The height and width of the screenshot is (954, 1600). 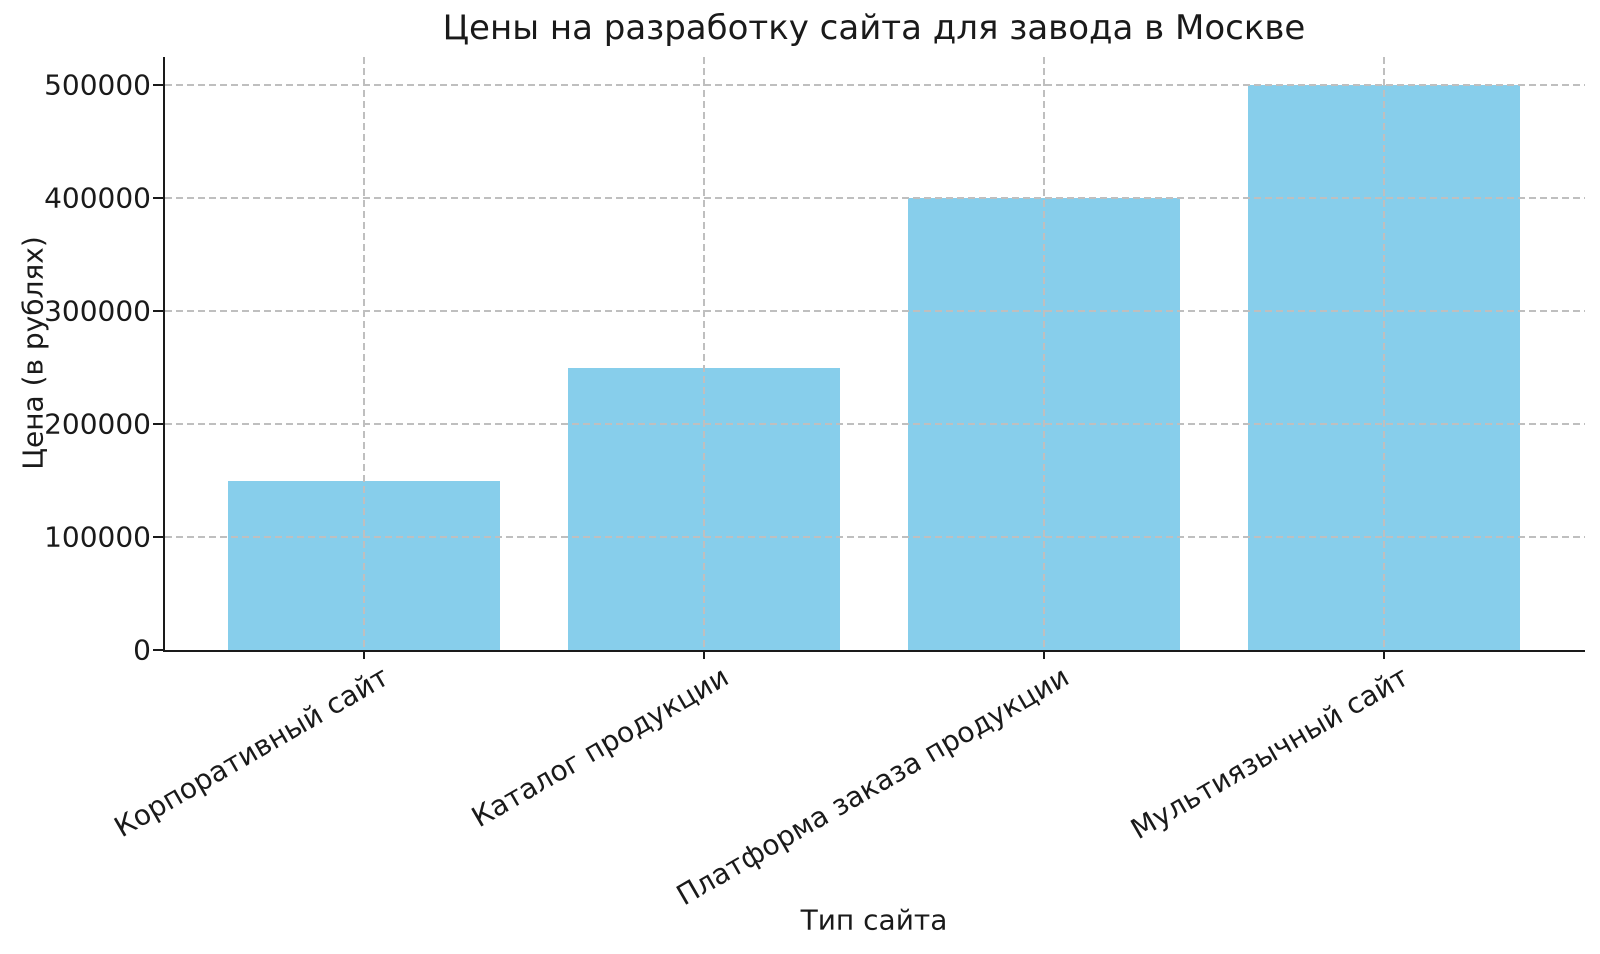 I want to click on x-tick-label: Каталог продукции, so click(x=600, y=747).